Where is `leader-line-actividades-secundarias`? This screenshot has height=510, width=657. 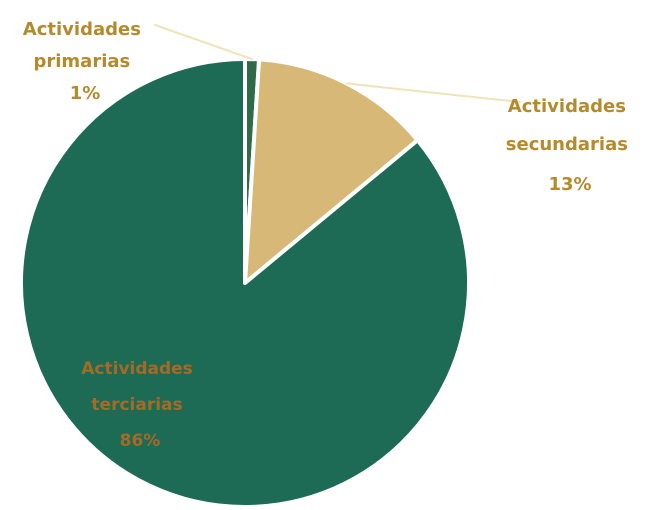 leader-line-actividades-secundarias is located at coordinates (433, 92).